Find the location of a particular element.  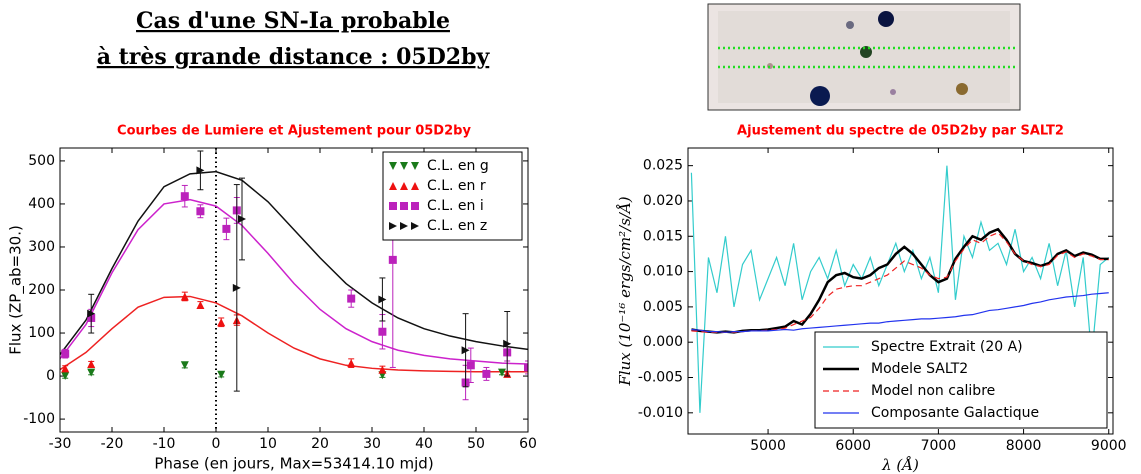

x-tick-label: 10 is located at coordinates (268, 444).